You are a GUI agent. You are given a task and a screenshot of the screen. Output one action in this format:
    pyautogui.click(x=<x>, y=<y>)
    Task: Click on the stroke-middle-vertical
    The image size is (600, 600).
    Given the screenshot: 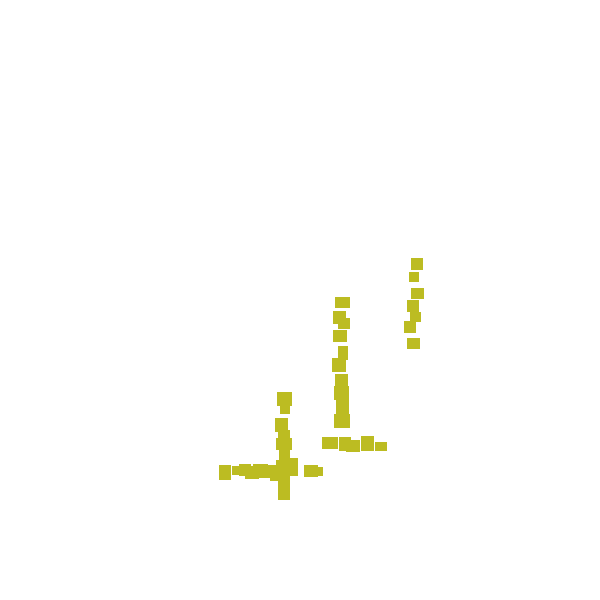 What is the action you would take?
    pyautogui.click(x=341, y=362)
    